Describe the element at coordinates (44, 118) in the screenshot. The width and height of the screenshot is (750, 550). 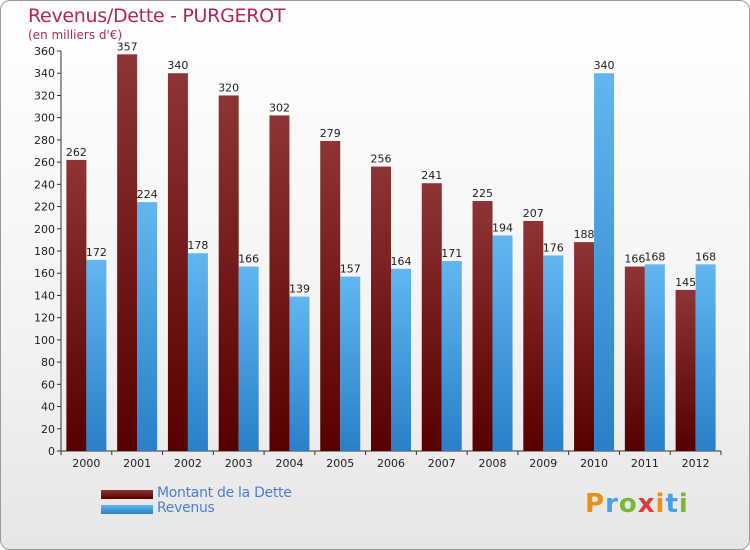
I see `y-tick-label: 300` at that location.